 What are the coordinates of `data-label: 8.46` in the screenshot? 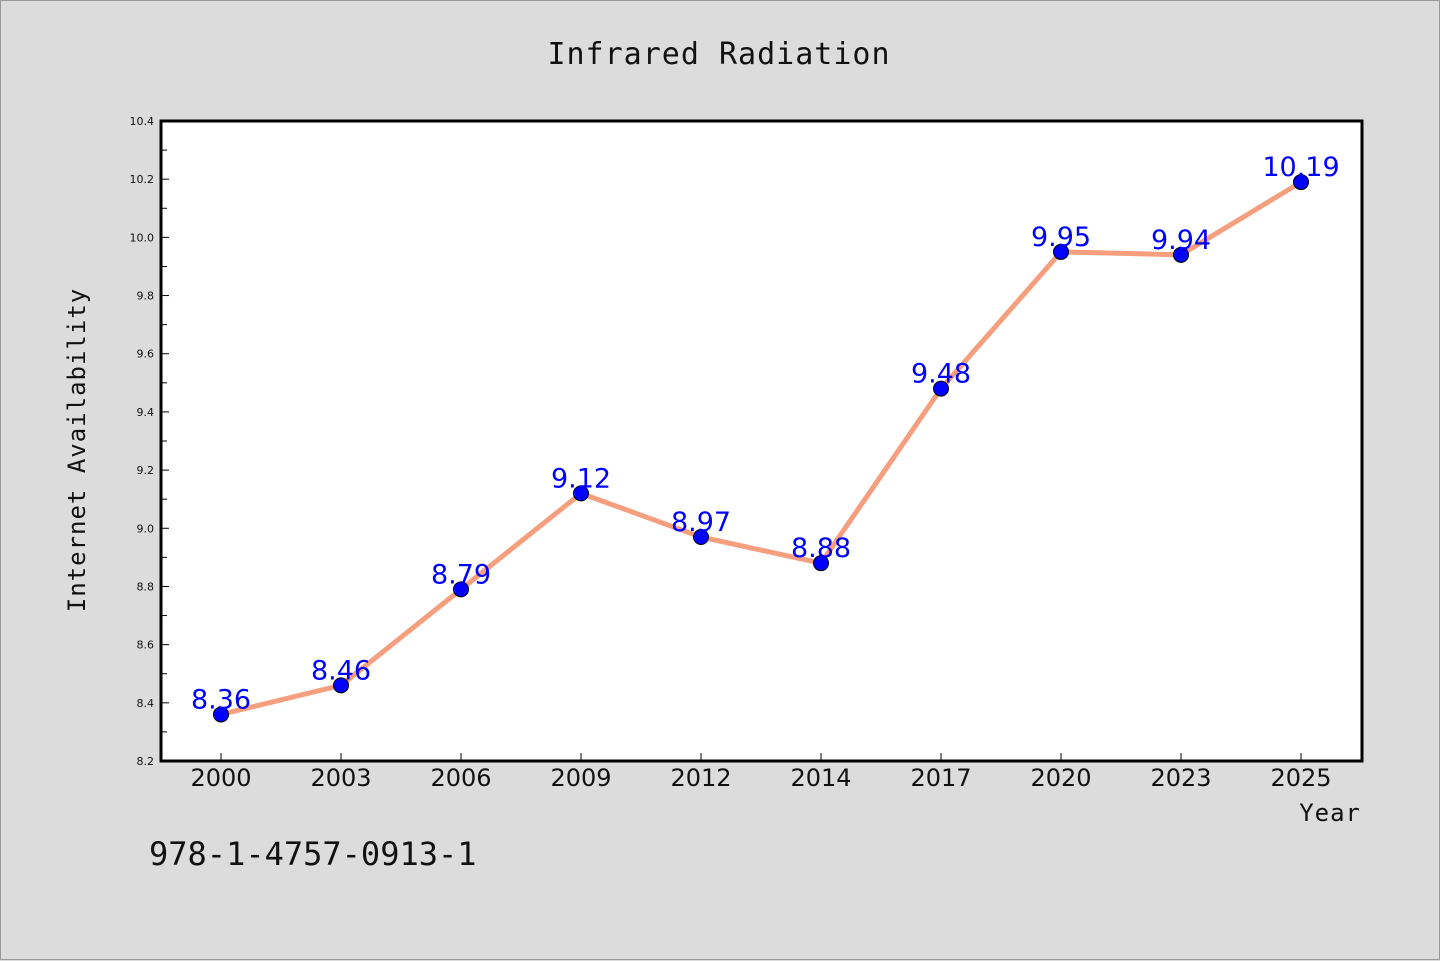 It's located at (341, 670).